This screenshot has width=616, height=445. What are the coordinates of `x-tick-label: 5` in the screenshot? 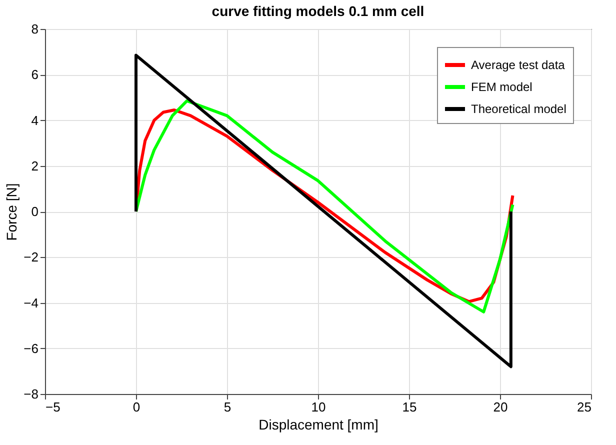 It's located at (228, 407).